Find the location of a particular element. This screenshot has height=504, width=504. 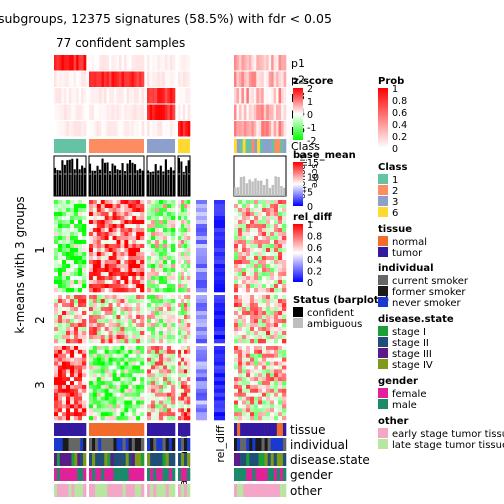

zscore-legend-tick: 1 is located at coordinates (310, 102).